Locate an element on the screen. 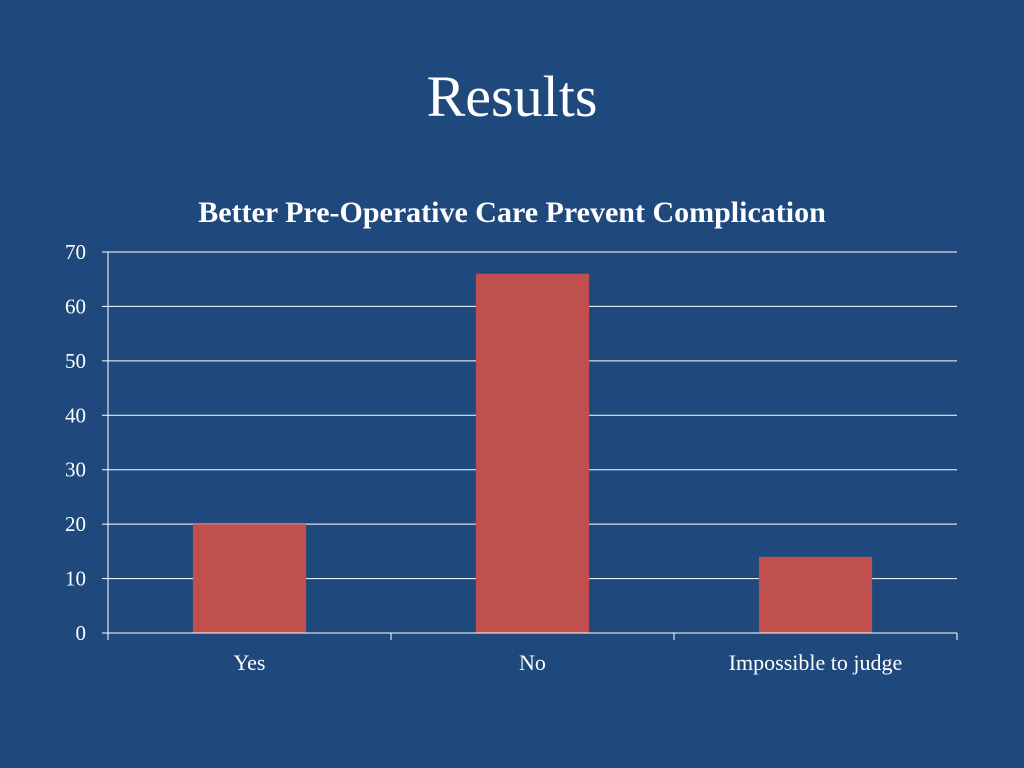 Image resolution: width=1024 pixels, height=768 pixels. y-tick-label: 70 is located at coordinates (75, 252).